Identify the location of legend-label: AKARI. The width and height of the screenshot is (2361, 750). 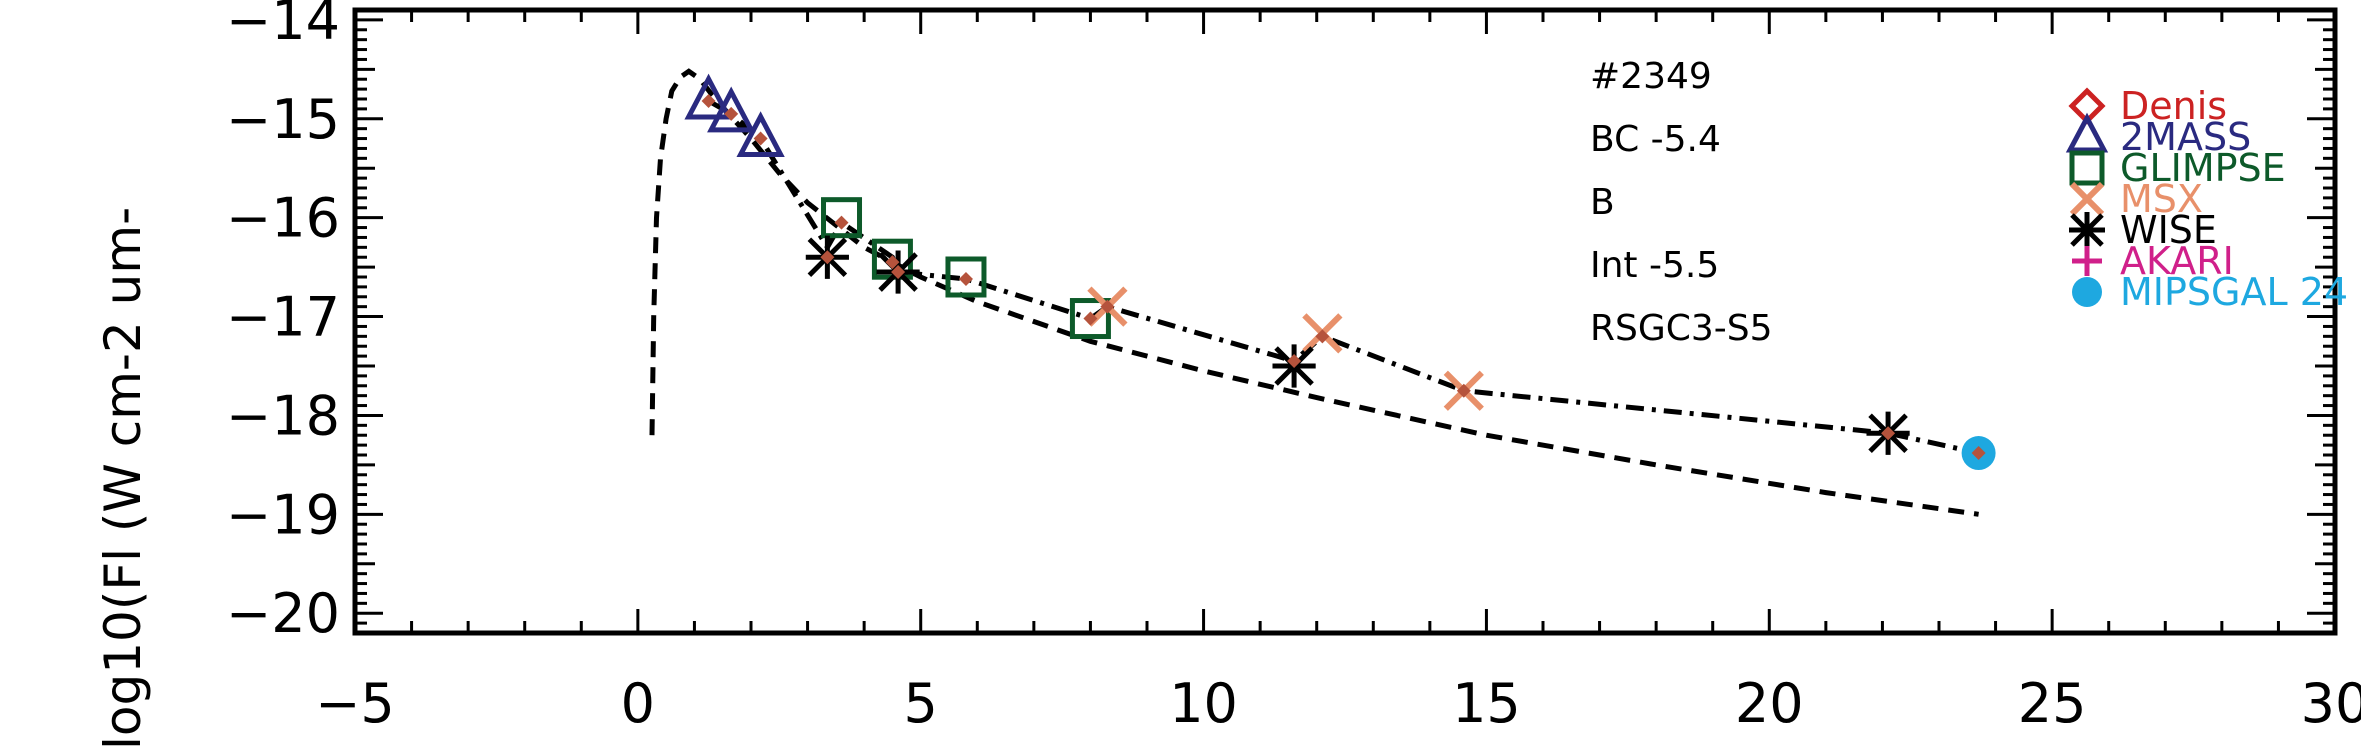
(2177, 261).